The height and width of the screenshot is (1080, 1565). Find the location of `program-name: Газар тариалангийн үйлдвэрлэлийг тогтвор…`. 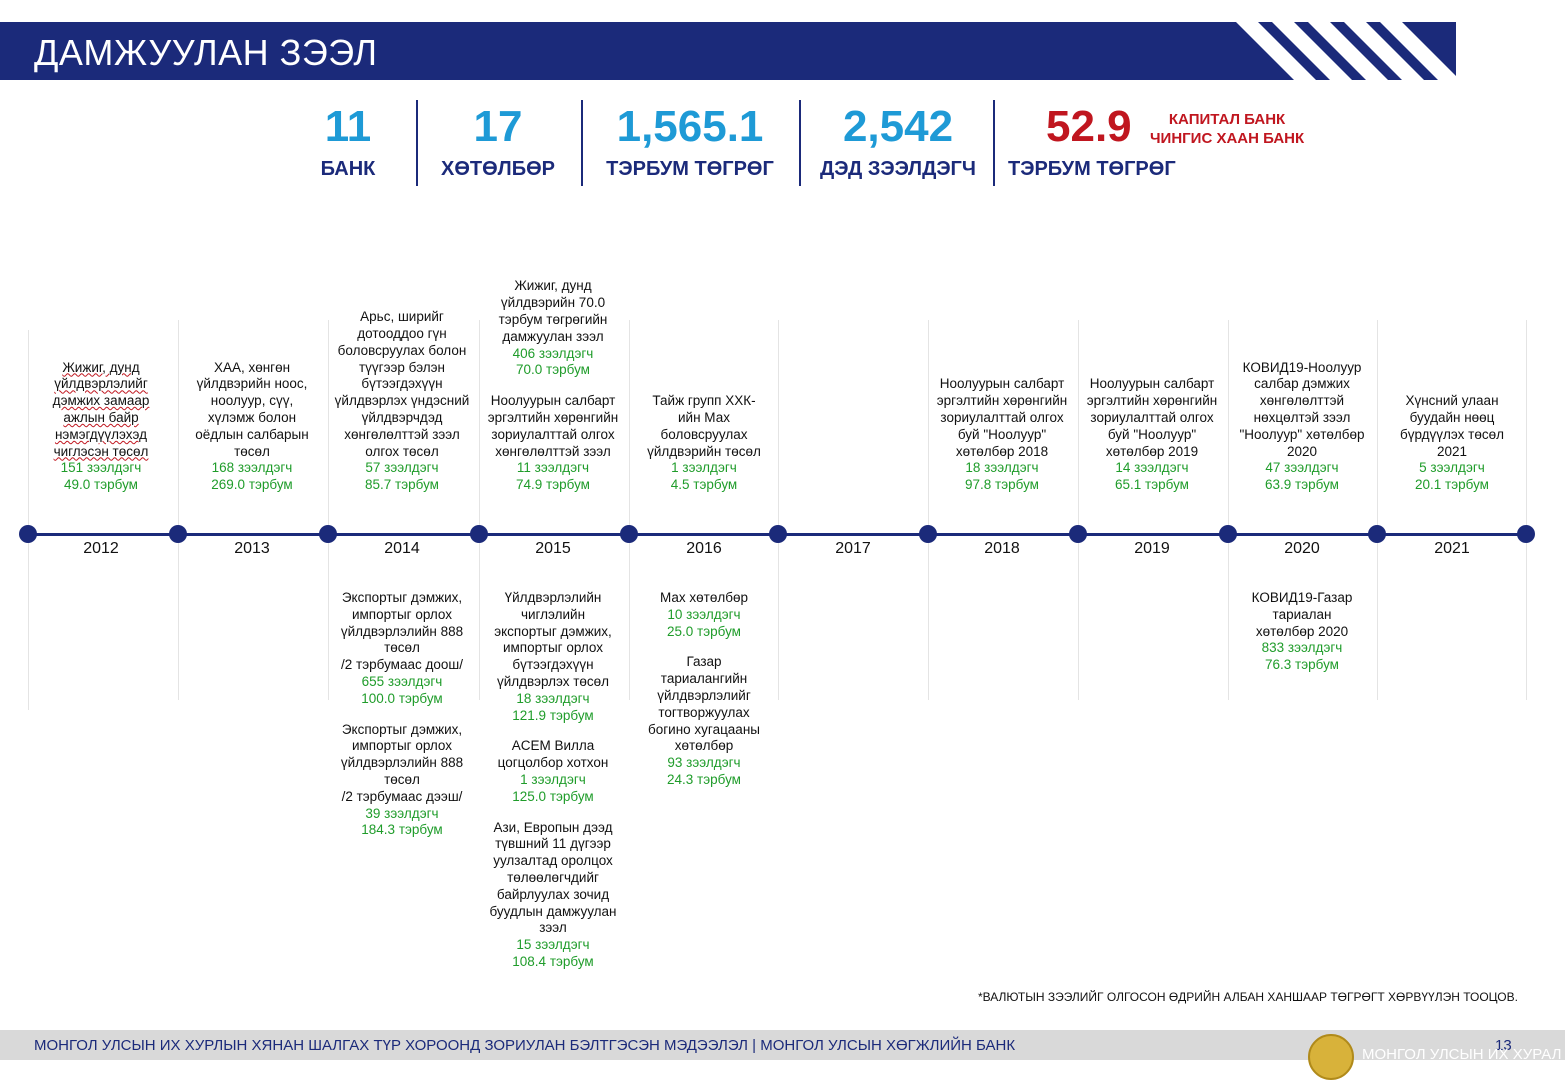

program-name: Газар тариалангийн үйлдвэрлэлийг тогтвор… is located at coordinates (704, 704).